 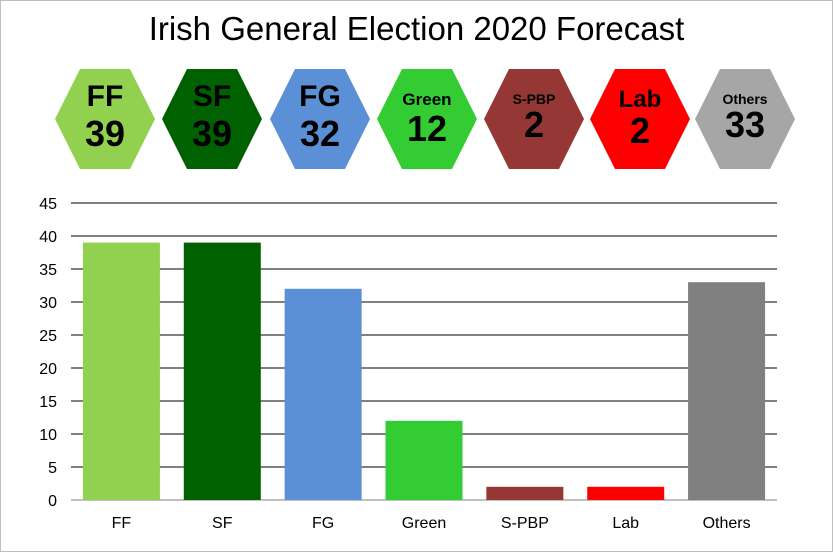 What do you see at coordinates (745, 124) in the screenshot?
I see `badge-seat-count: 33` at bounding box center [745, 124].